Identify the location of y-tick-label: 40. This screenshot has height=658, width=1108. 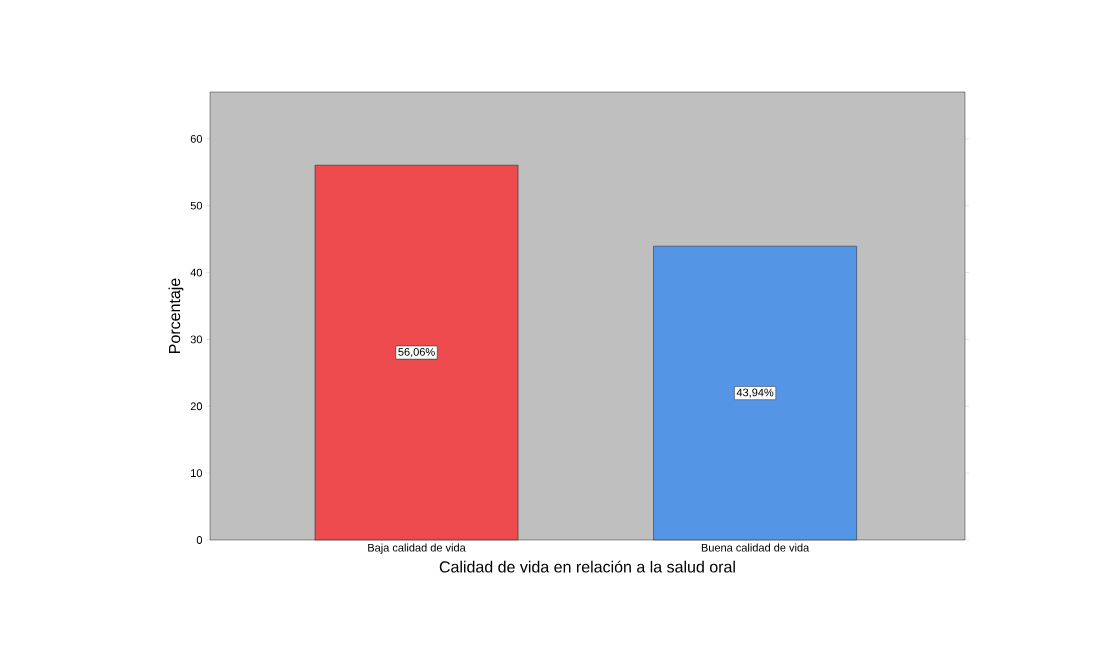
(196, 272).